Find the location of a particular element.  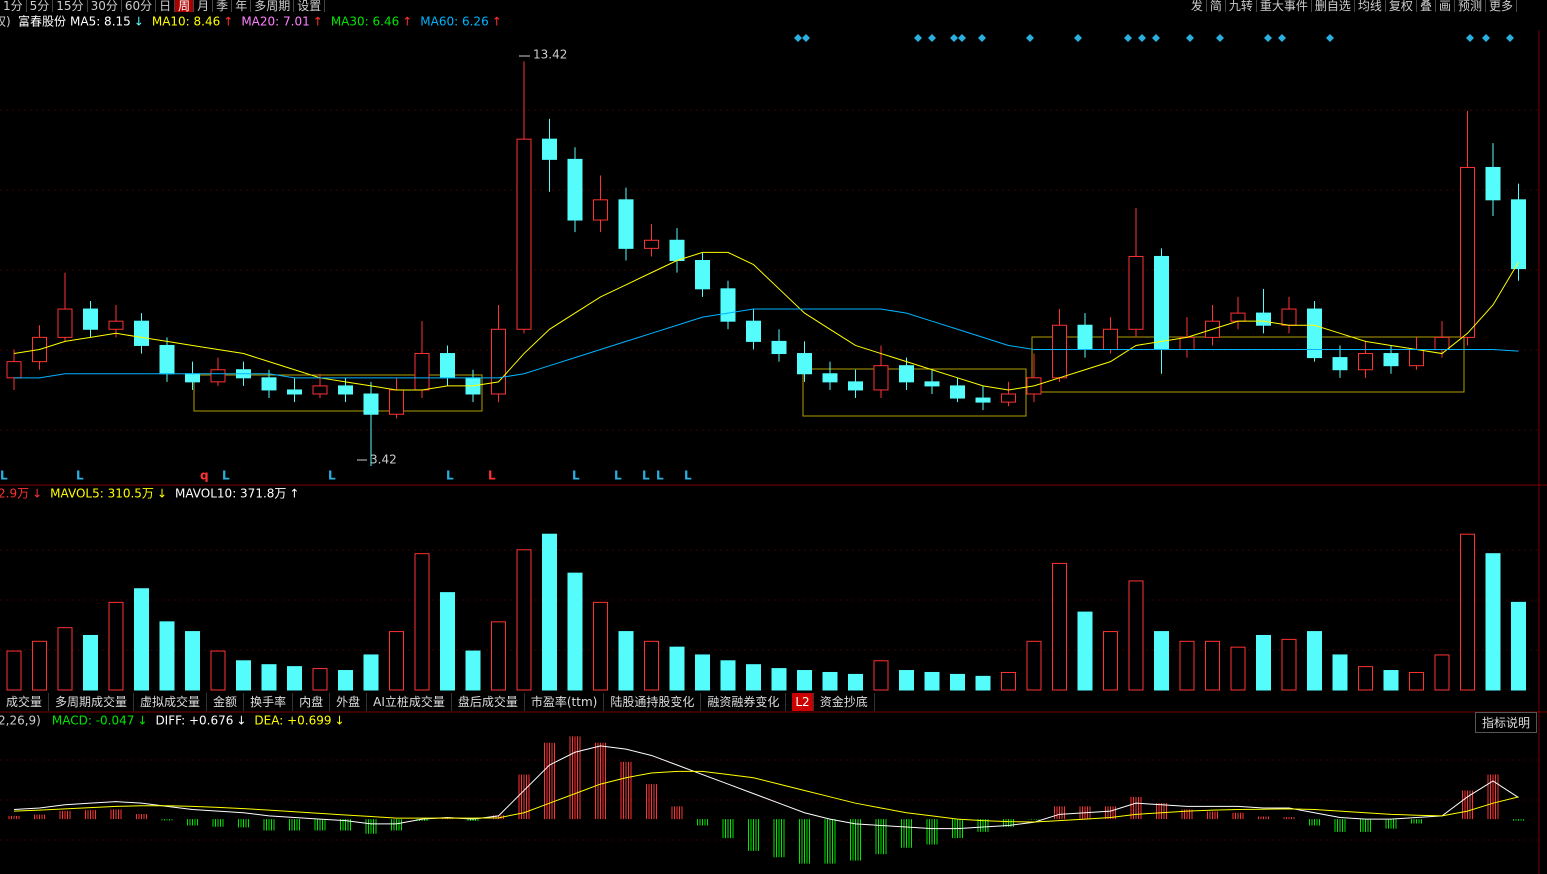

indicator-help: 指标说明 is located at coordinates (1505, 722).